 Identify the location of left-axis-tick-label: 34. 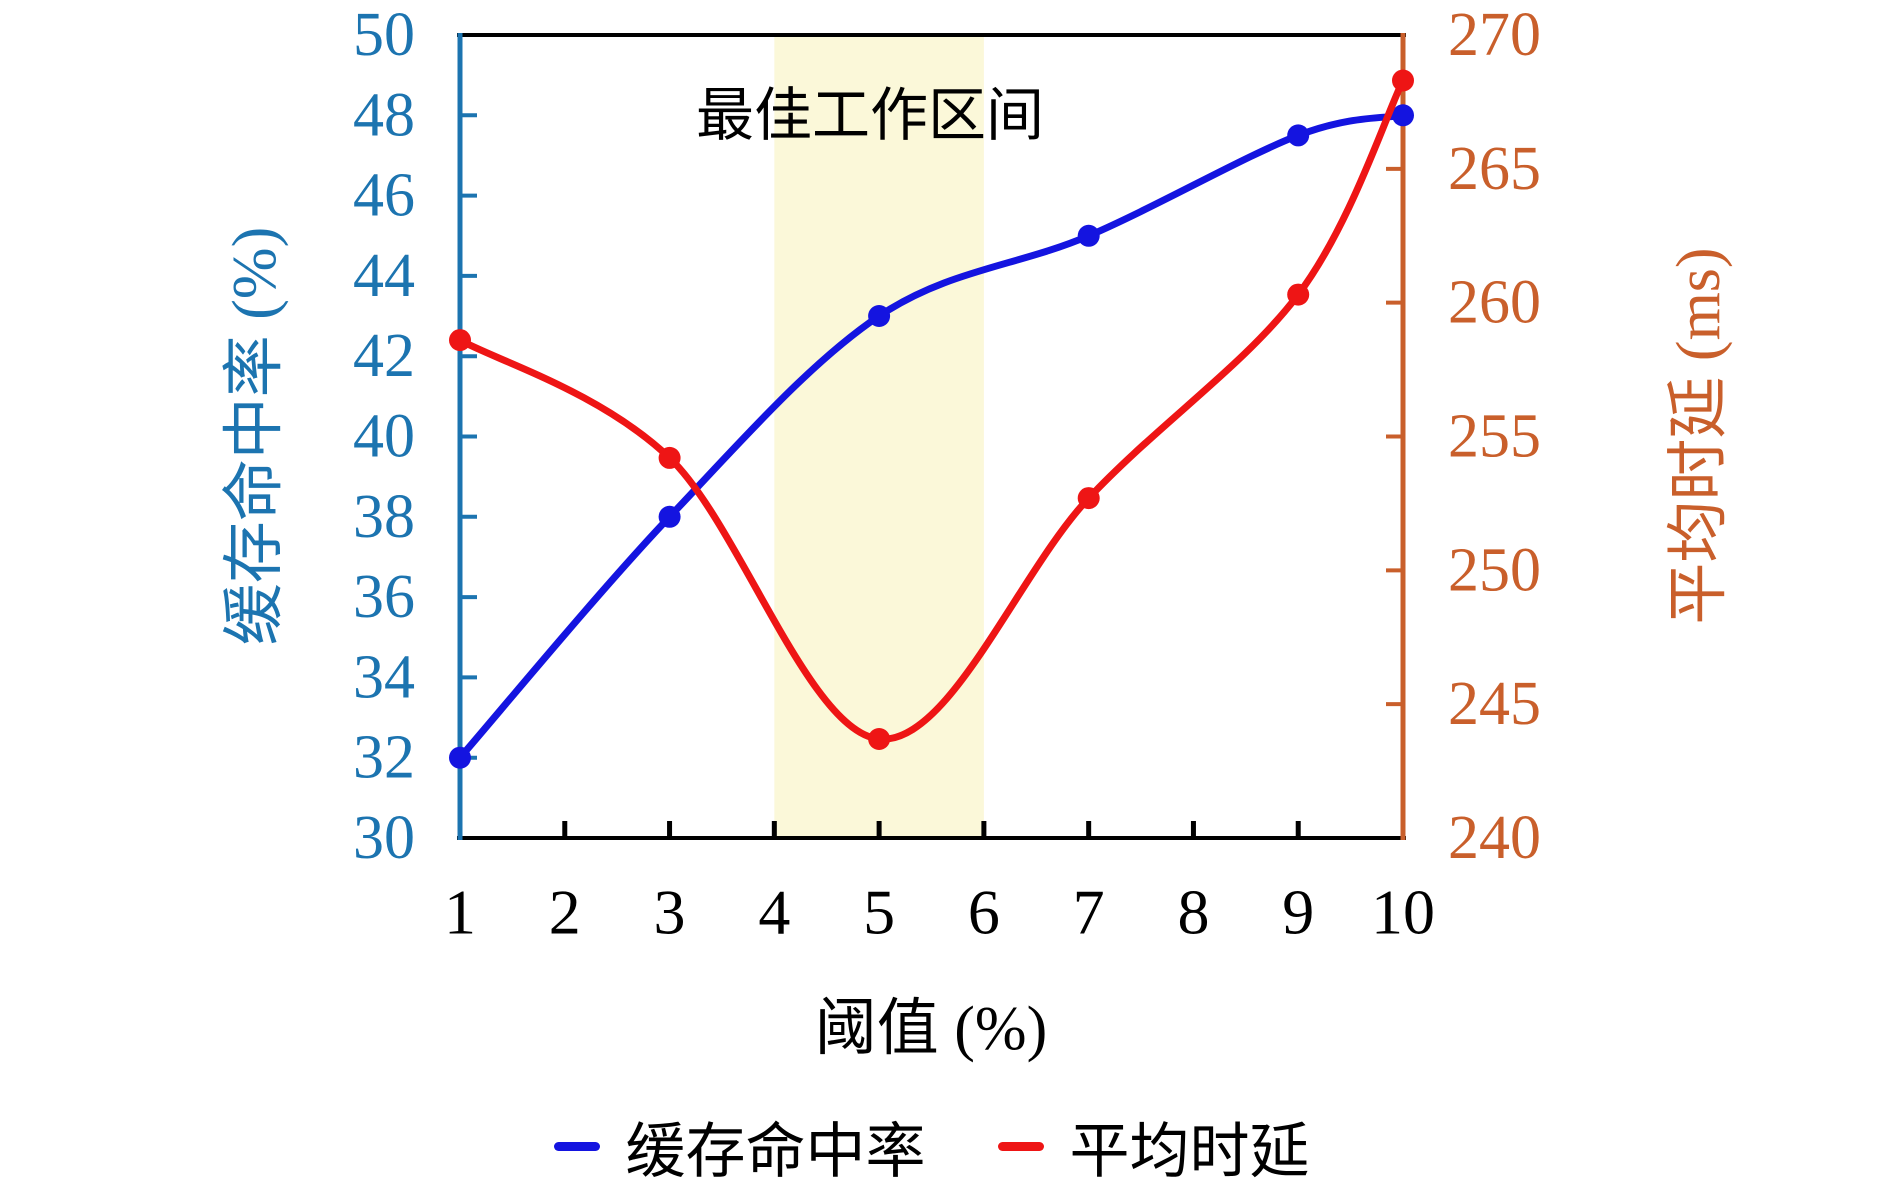
(384, 677).